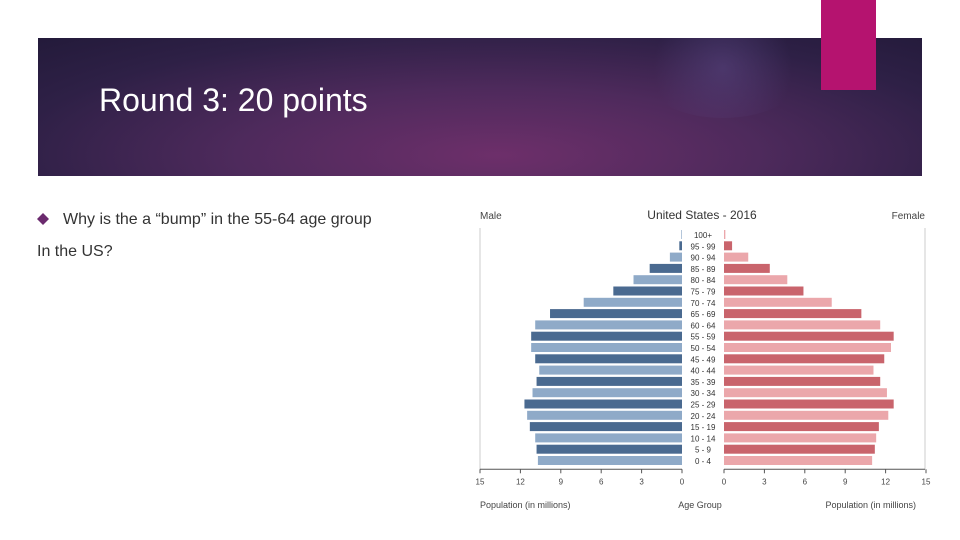 The image size is (960, 540). Describe the element at coordinates (703, 325) in the screenshot. I see `age-group-label: 60 - 64` at that location.